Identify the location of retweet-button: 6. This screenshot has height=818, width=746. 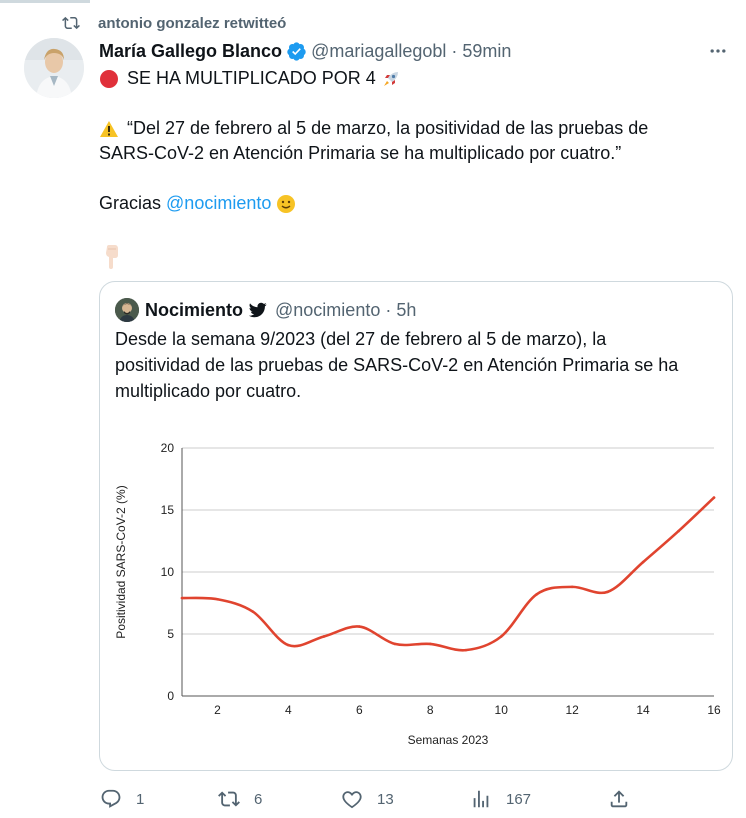
(240, 799).